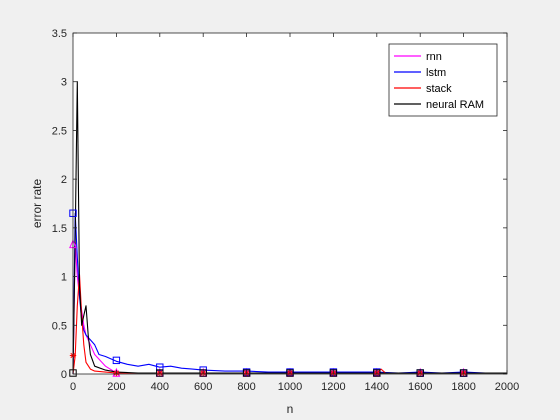  Describe the element at coordinates (455, 105) in the screenshot. I see `legend-label-neural-ram: neural RAM` at that location.